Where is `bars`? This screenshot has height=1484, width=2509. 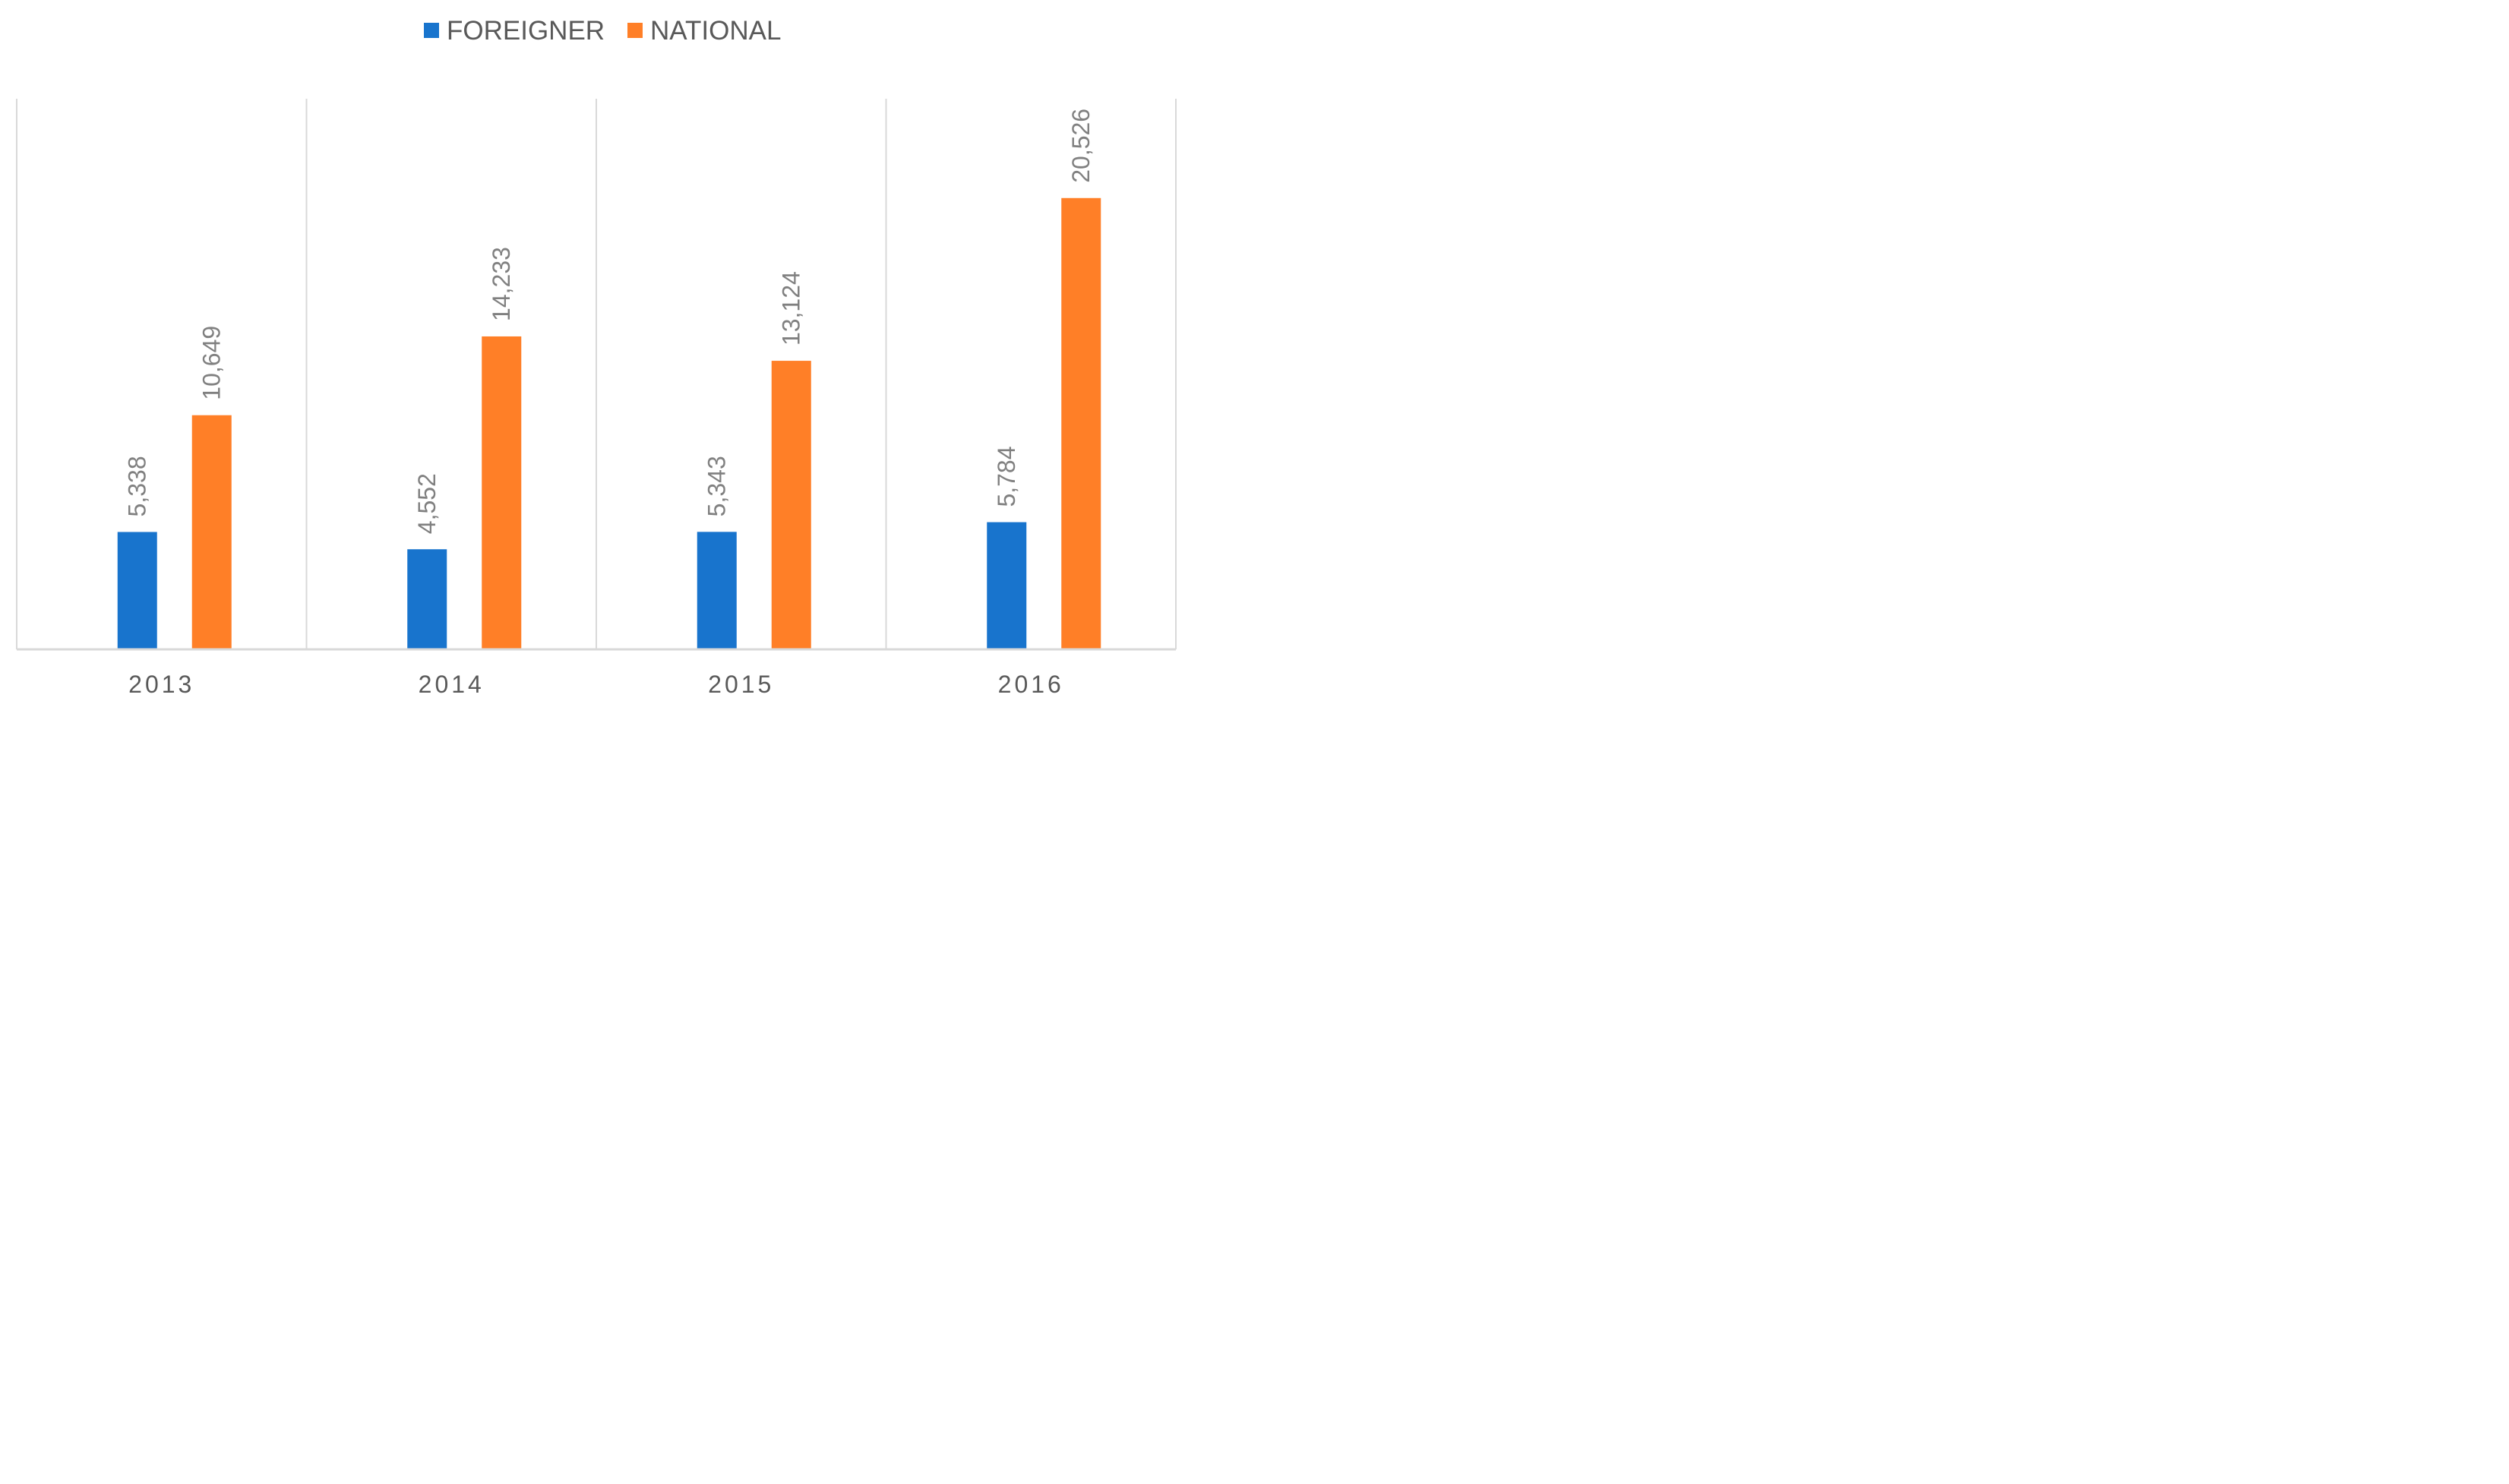
bars is located at coordinates (609, 423).